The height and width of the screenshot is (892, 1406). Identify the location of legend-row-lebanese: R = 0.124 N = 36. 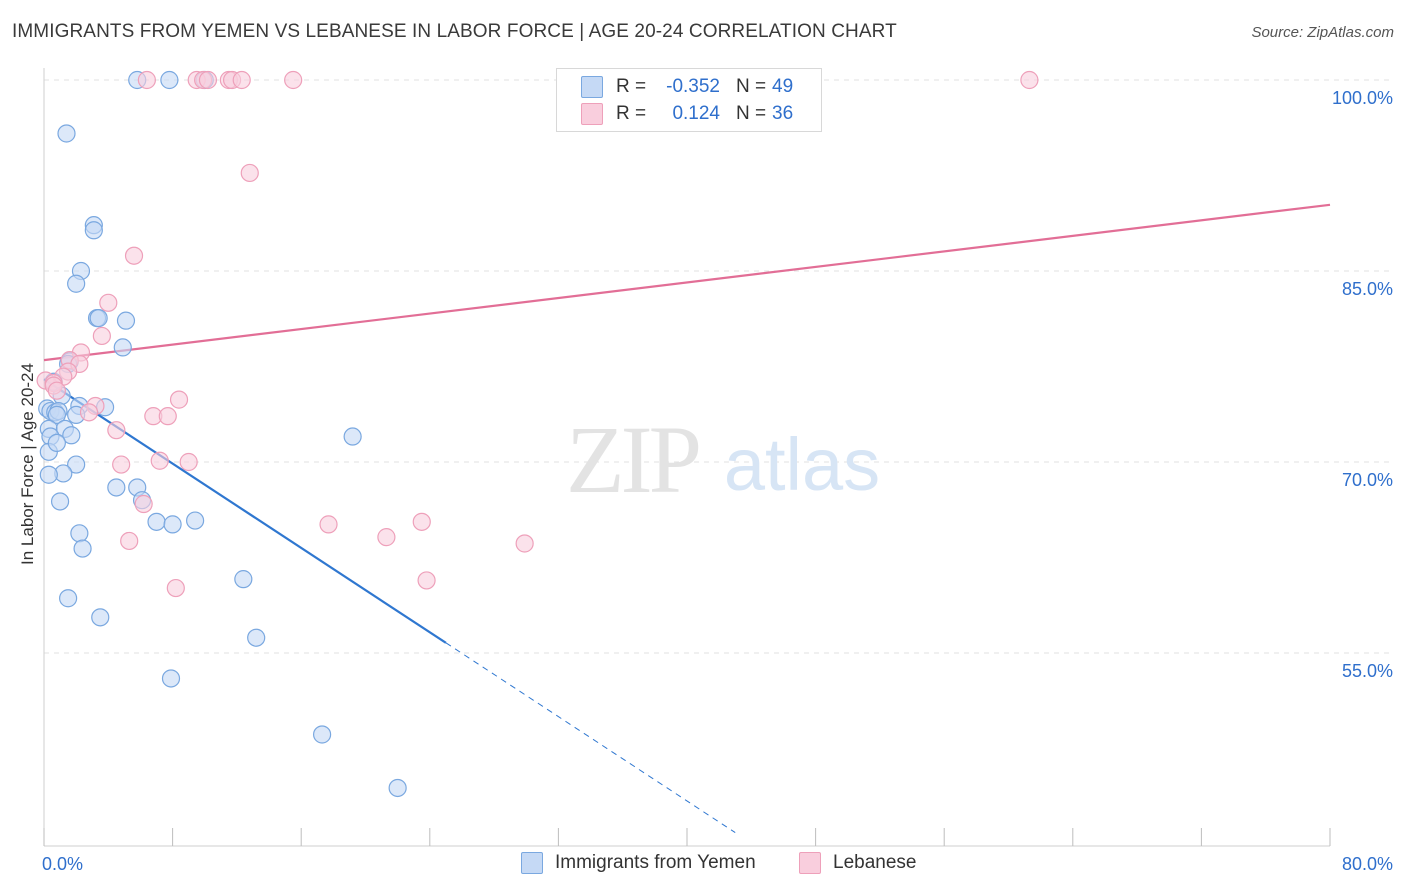
(687, 114).